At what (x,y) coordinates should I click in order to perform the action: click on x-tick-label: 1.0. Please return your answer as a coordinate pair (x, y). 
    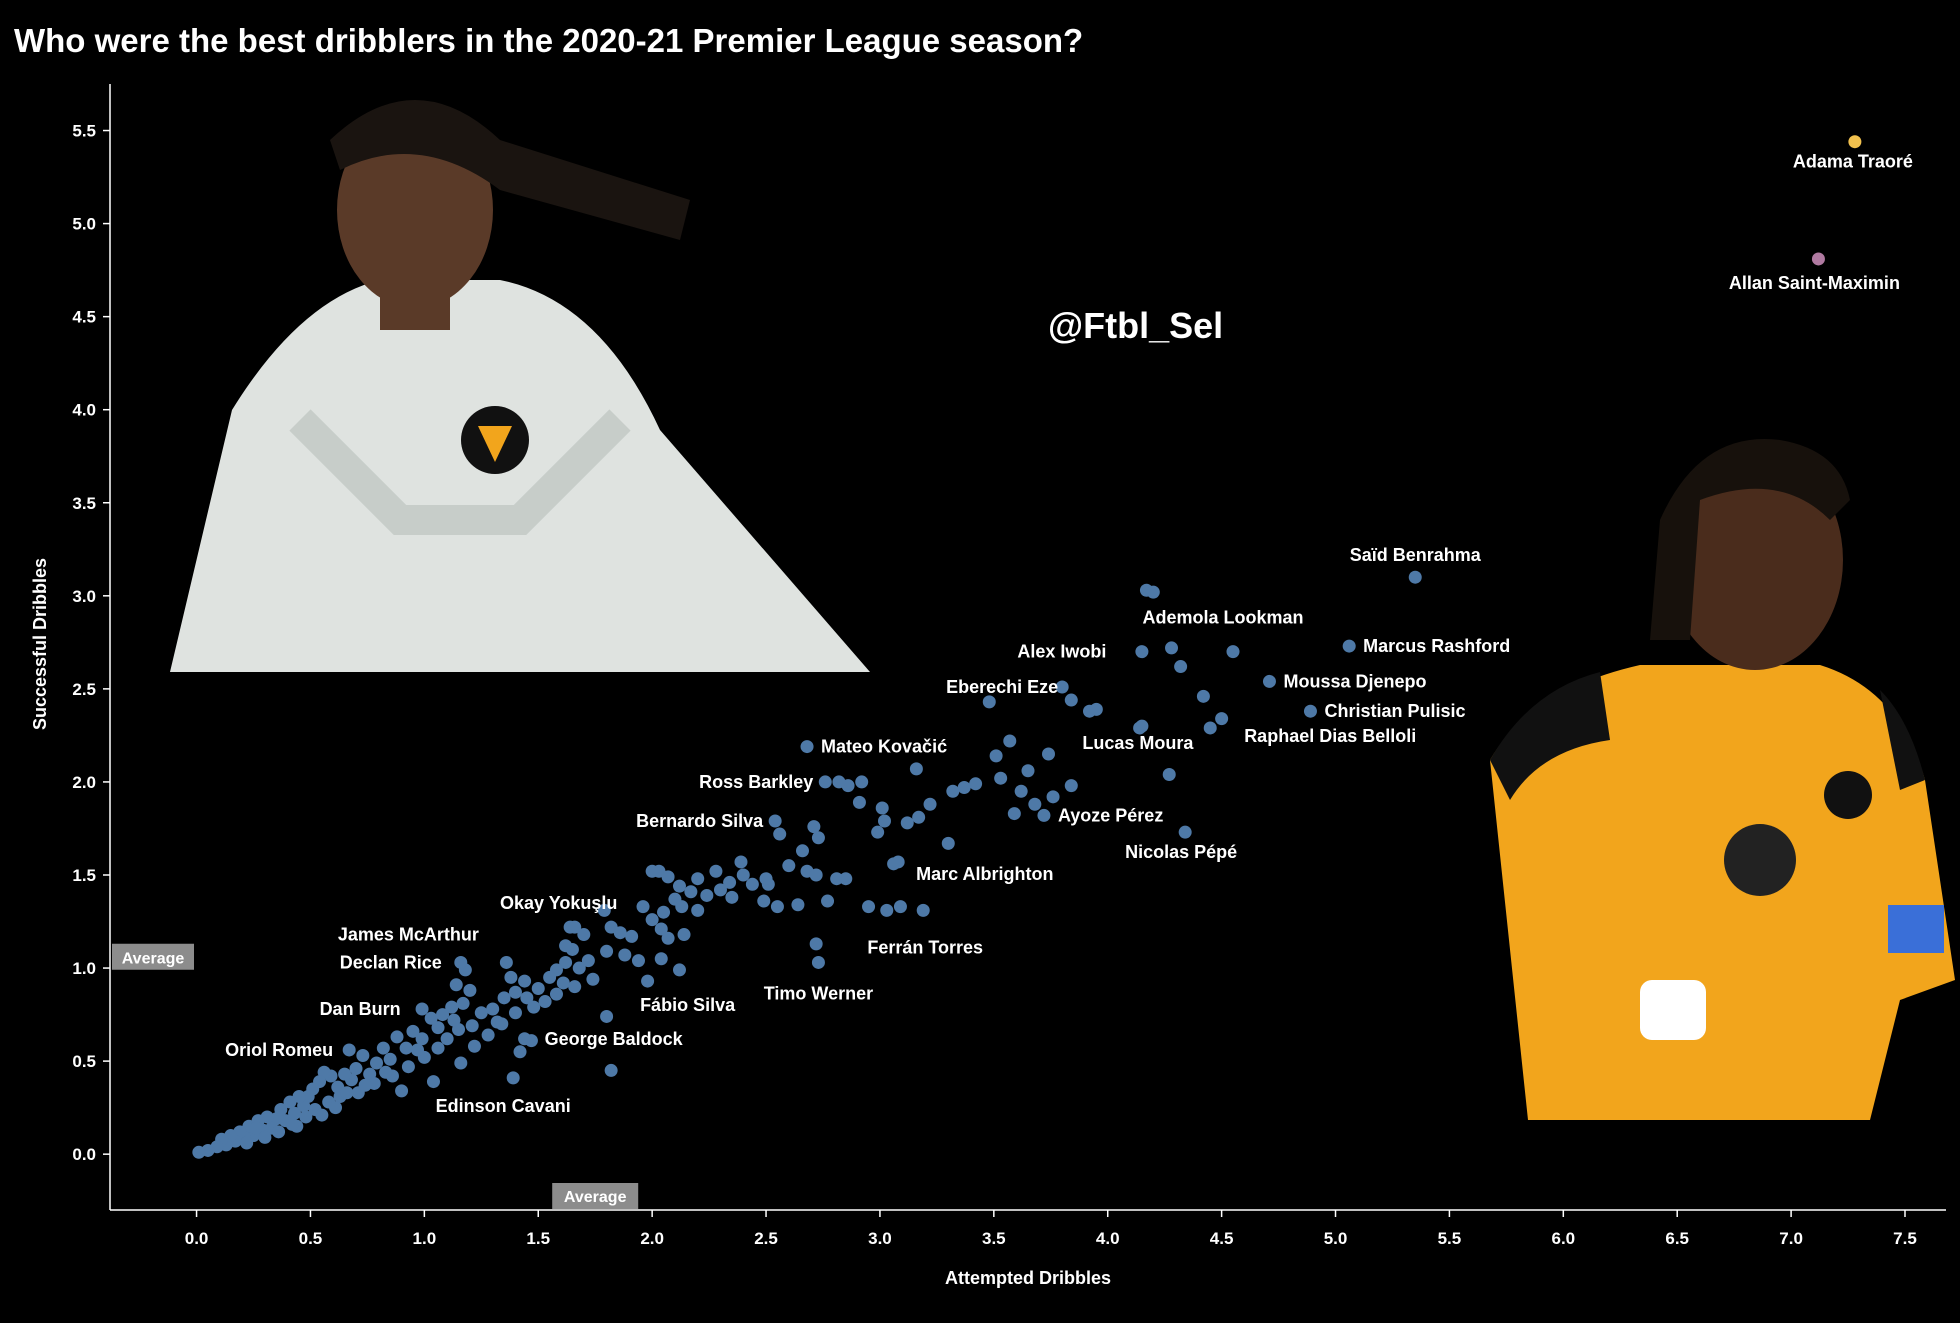
    Looking at the image, I should click on (425, 1238).